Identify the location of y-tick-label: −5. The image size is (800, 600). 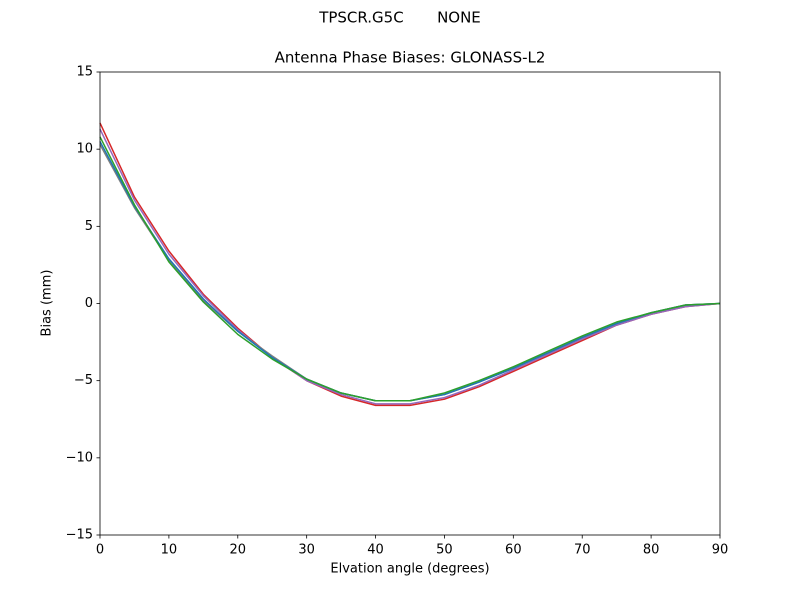
(83, 380).